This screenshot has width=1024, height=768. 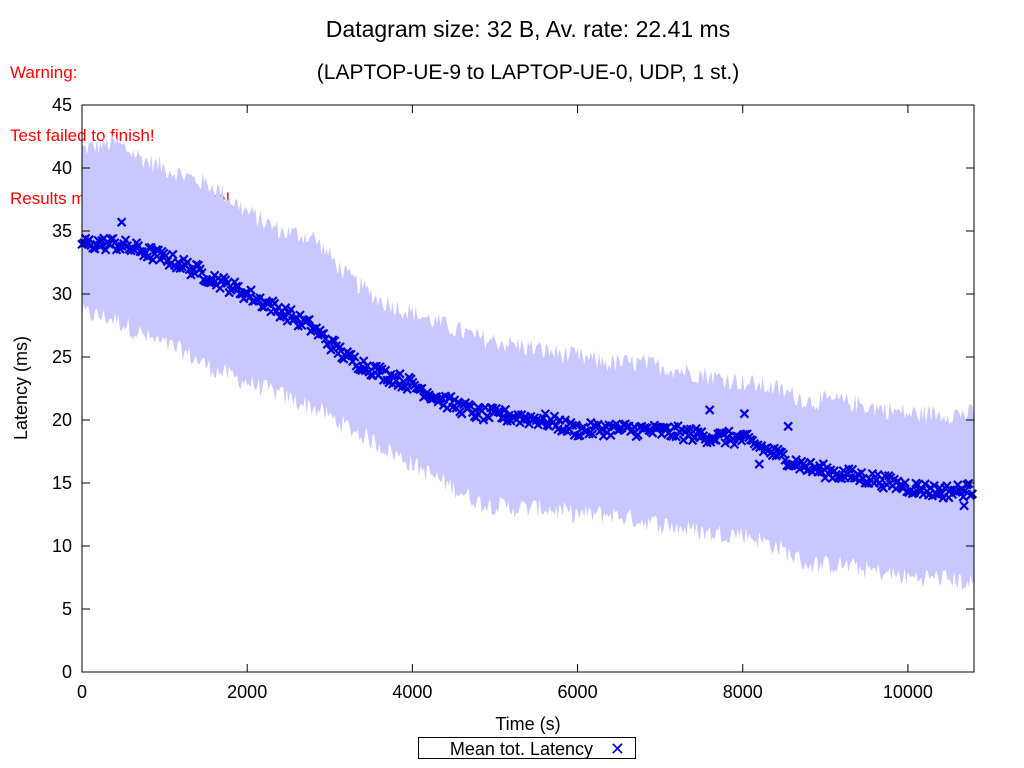 I want to click on warning-line-1: Warning:, so click(x=44, y=72).